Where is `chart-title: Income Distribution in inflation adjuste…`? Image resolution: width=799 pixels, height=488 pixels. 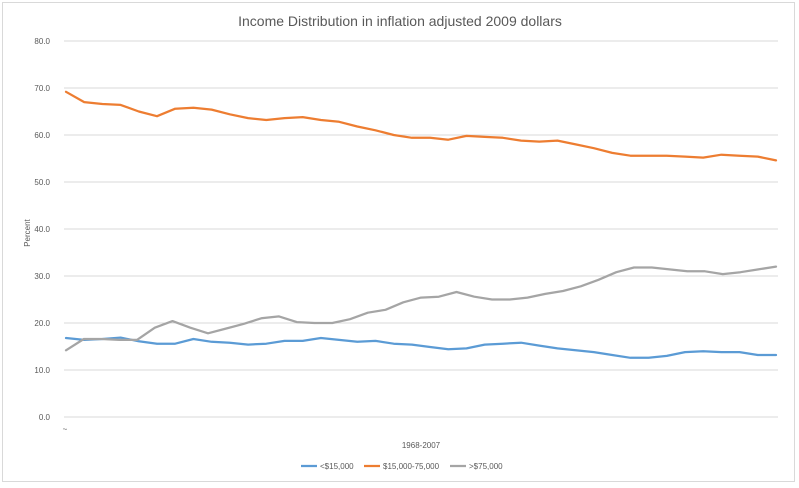 chart-title: Income Distribution in inflation adjuste… is located at coordinates (400, 21).